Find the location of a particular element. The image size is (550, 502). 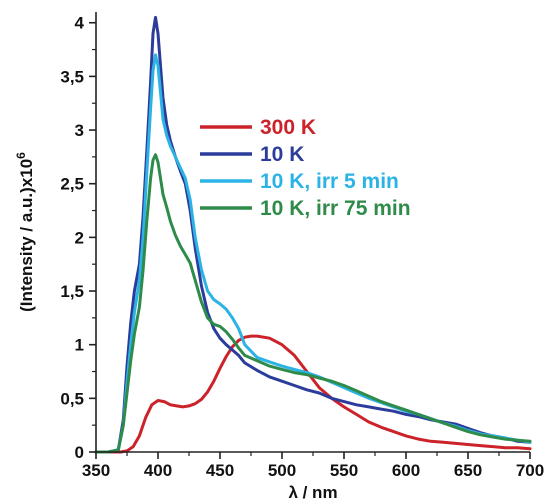

y-tick-label: 1 is located at coordinates (79, 345).